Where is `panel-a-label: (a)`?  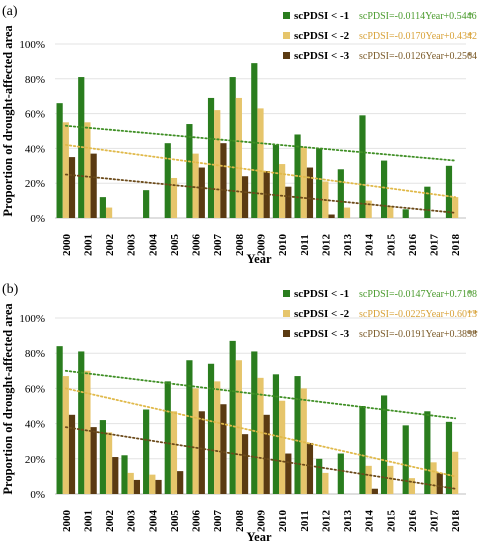
panel-a-label: (a) is located at coordinates (10, 11).